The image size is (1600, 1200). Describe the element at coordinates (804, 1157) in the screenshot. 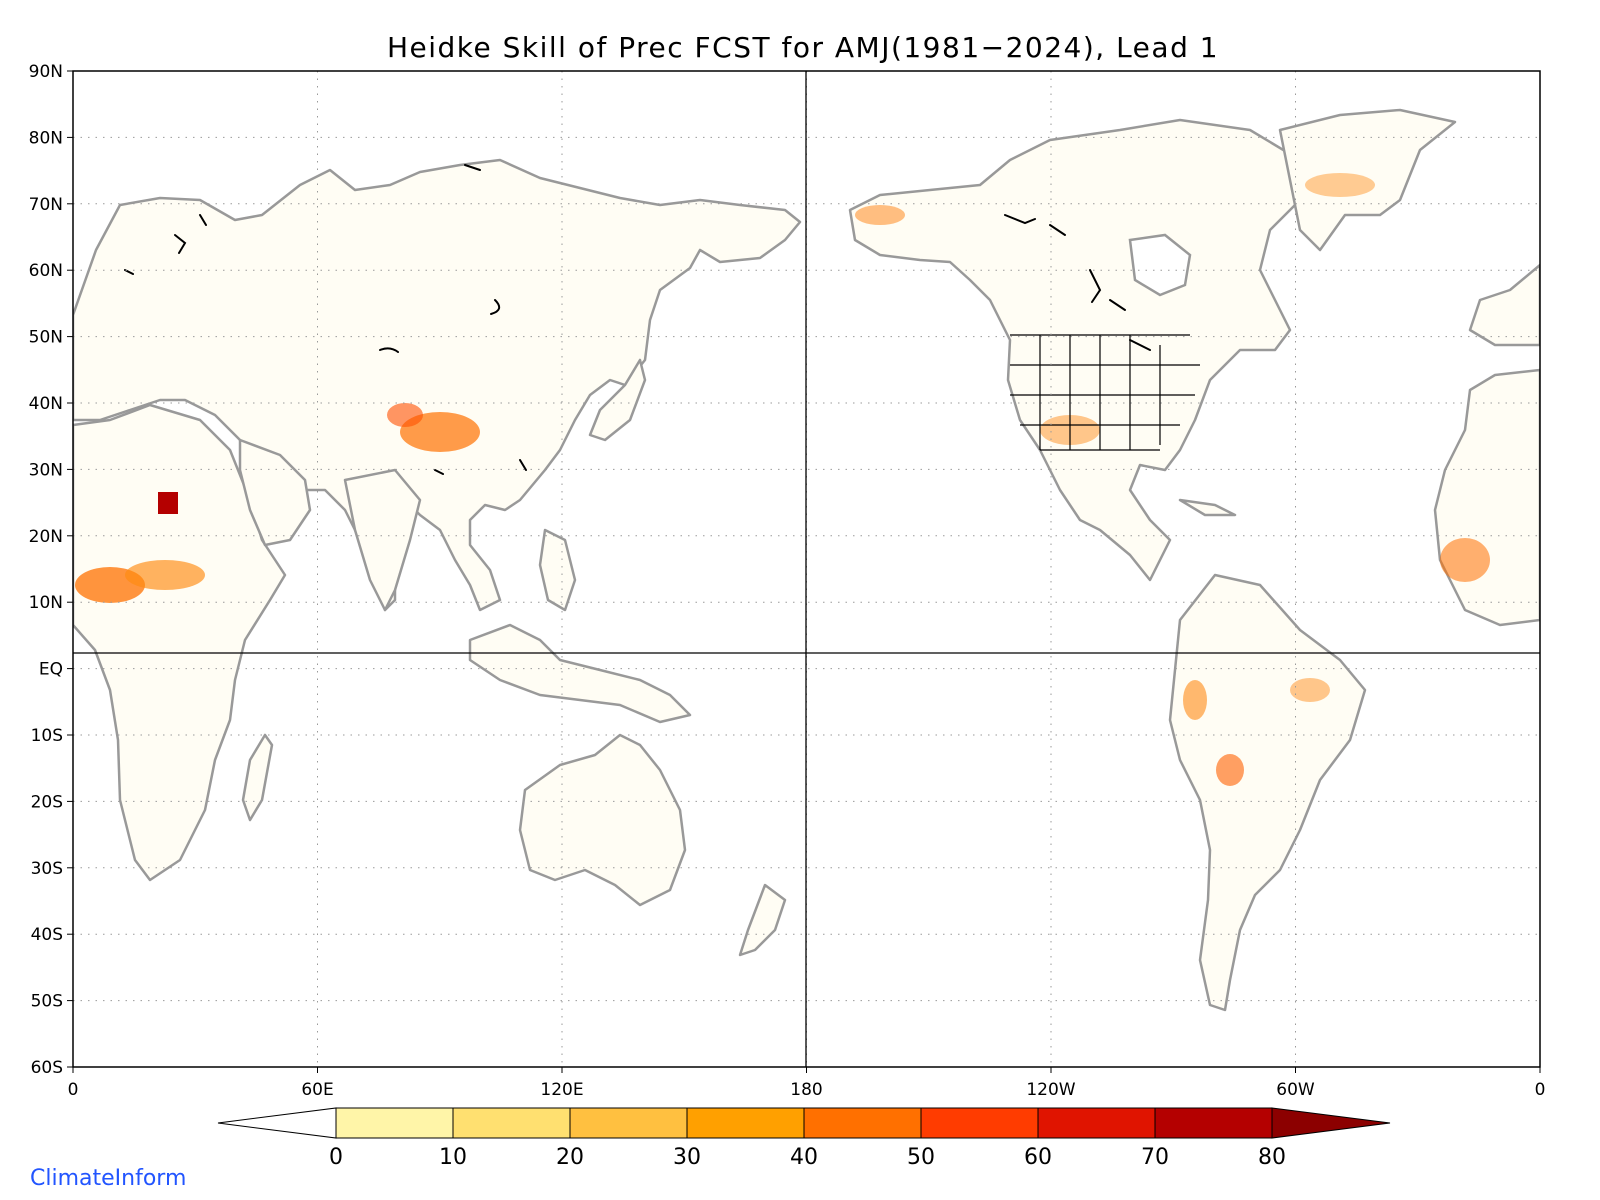

I see `colorbar-tick-label: 40` at that location.